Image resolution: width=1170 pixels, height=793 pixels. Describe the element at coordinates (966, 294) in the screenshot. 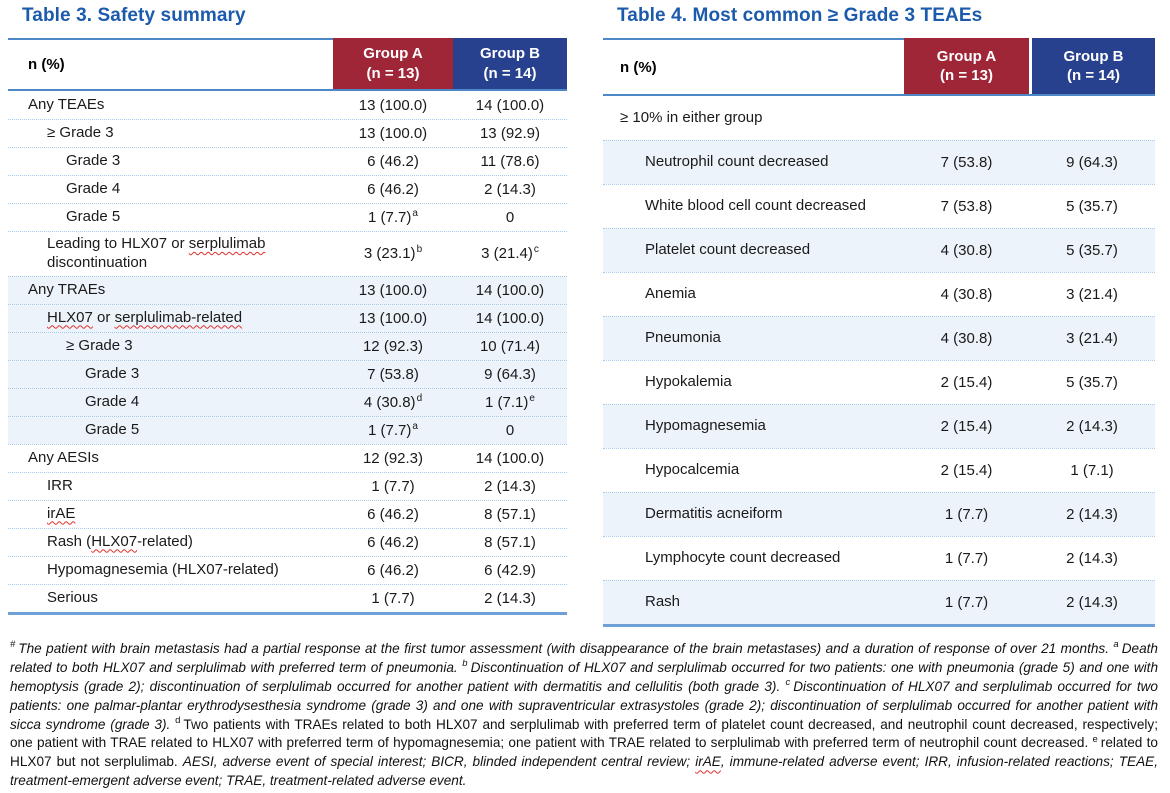

I see `value-cell: 4 (30.8)` at that location.